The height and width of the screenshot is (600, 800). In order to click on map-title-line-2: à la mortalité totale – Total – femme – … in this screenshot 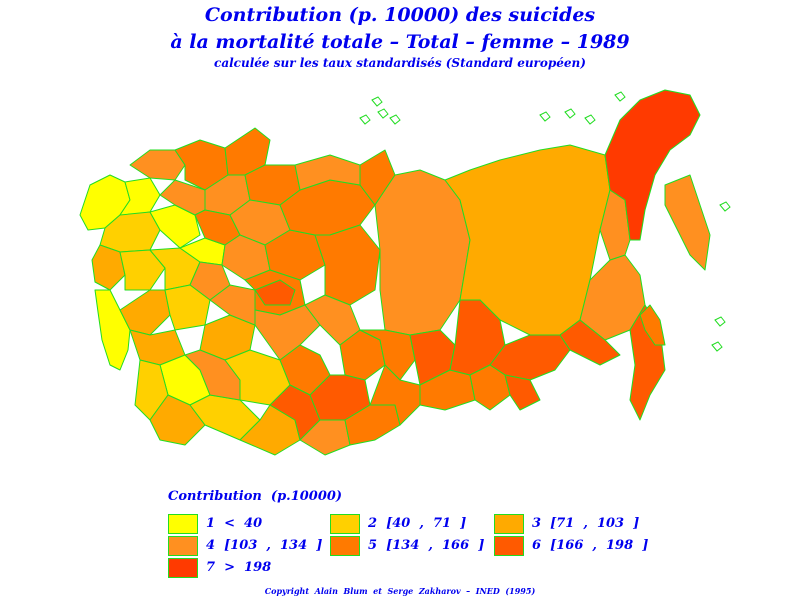, I will do `click(400, 42)`.